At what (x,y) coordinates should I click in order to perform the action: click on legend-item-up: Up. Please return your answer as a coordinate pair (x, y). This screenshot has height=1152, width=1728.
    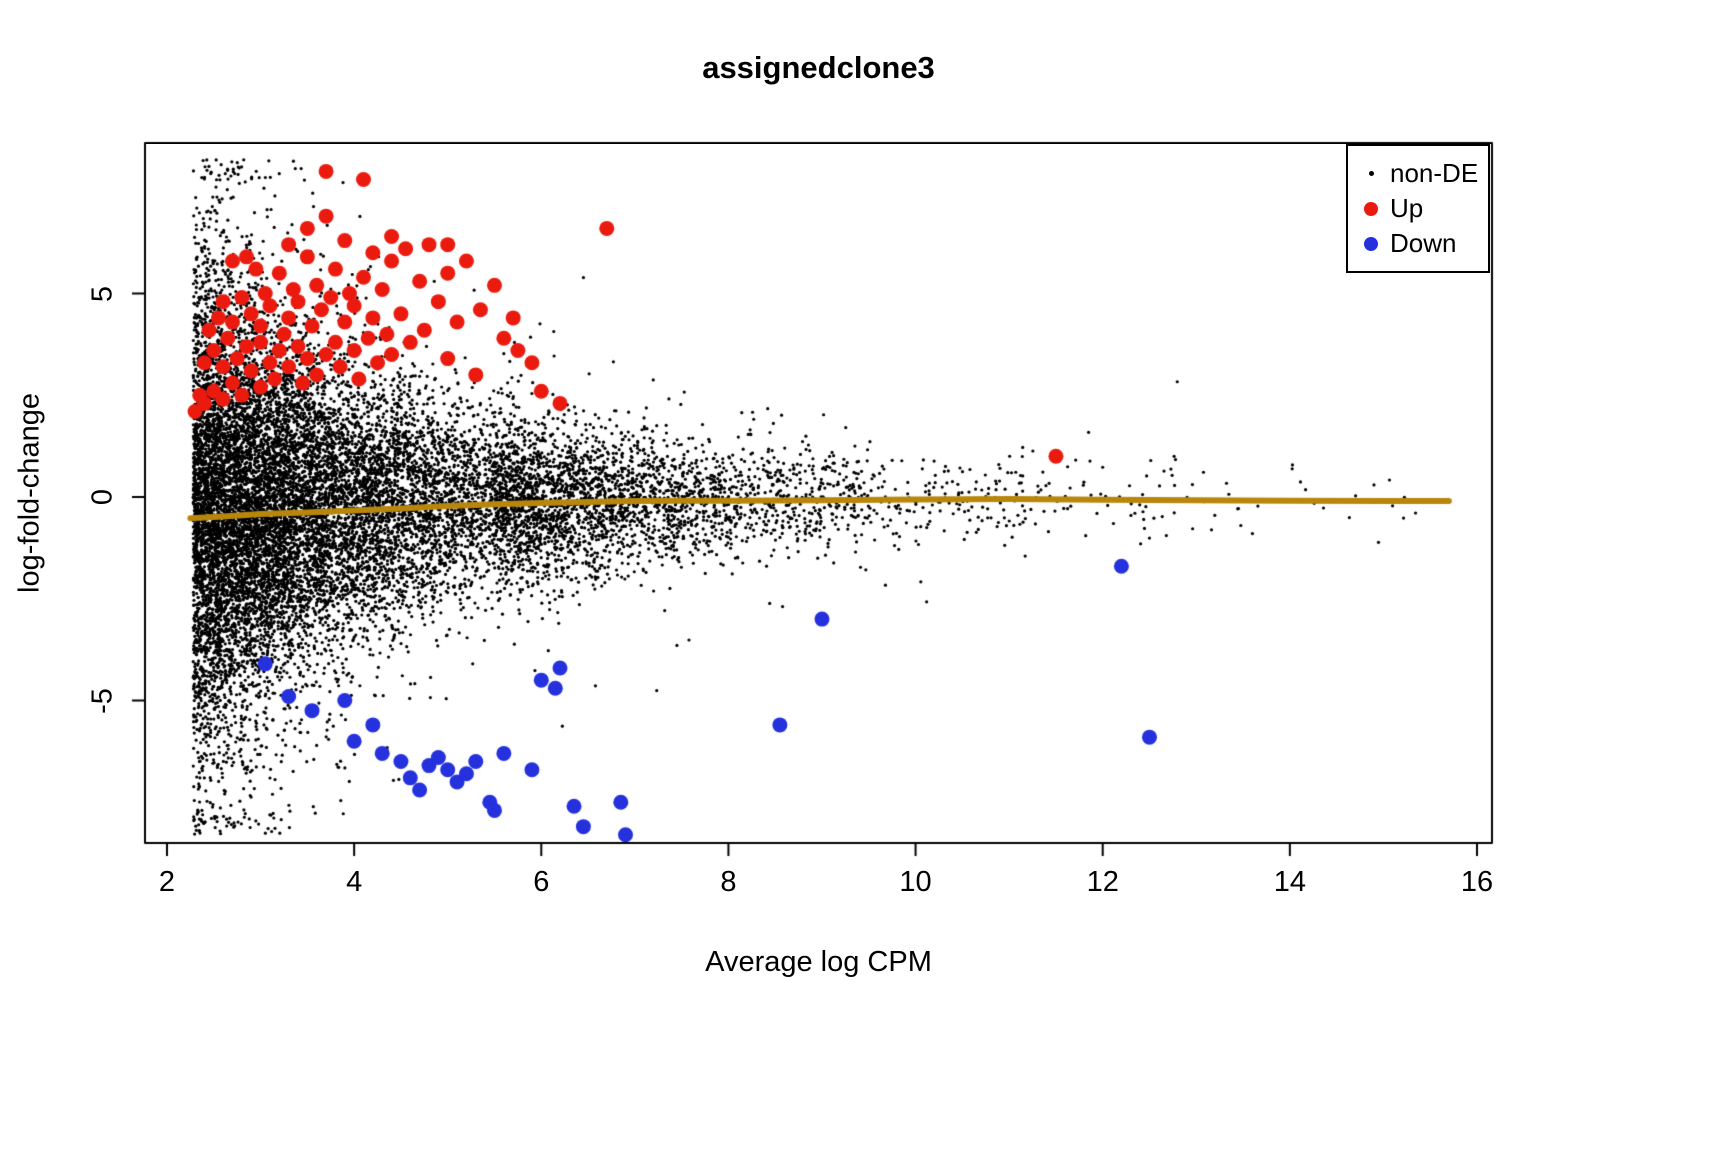
    Looking at the image, I should click on (1425, 208).